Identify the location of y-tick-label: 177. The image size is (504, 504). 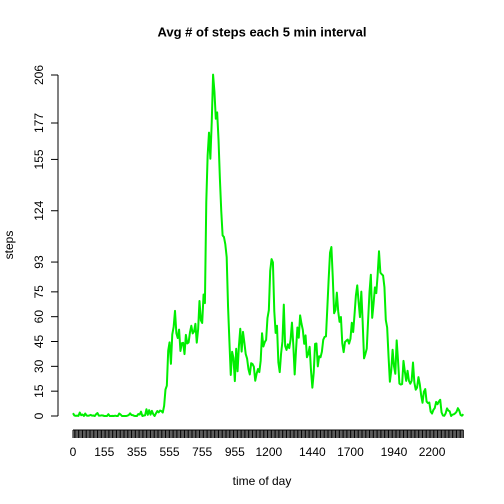
(39, 123).